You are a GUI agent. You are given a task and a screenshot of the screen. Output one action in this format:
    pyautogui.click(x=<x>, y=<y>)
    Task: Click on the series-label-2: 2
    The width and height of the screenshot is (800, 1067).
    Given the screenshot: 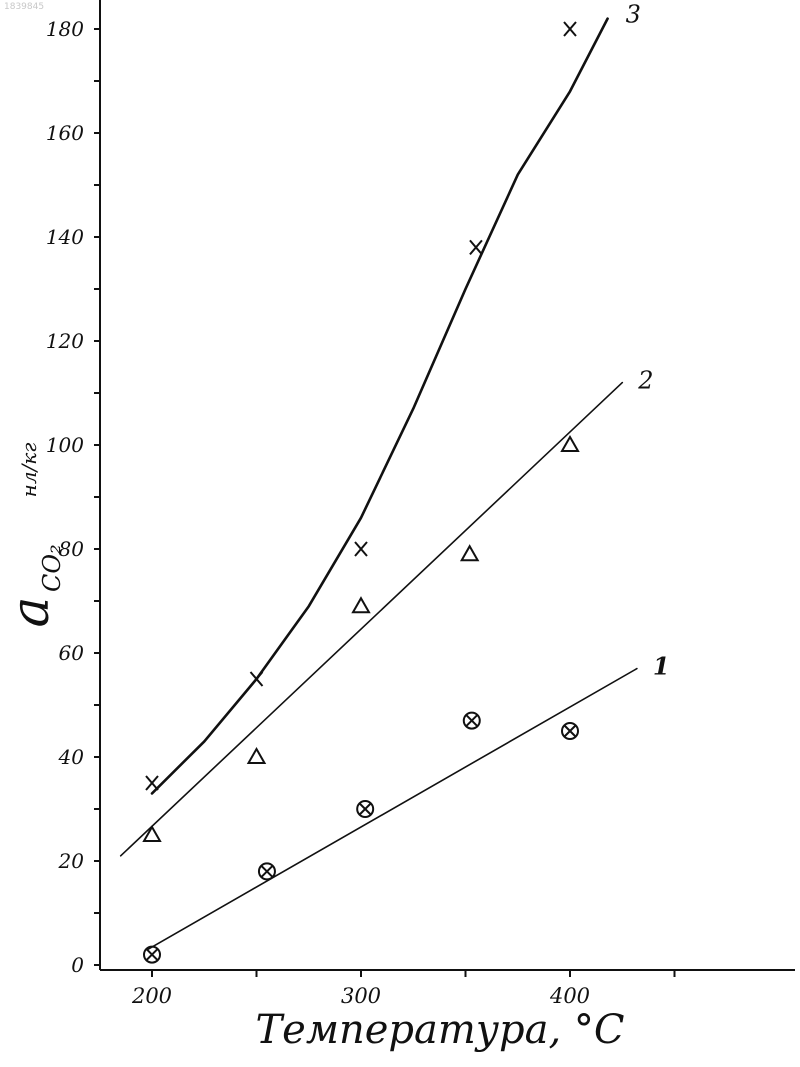 What is the action you would take?
    pyautogui.click(x=645, y=381)
    